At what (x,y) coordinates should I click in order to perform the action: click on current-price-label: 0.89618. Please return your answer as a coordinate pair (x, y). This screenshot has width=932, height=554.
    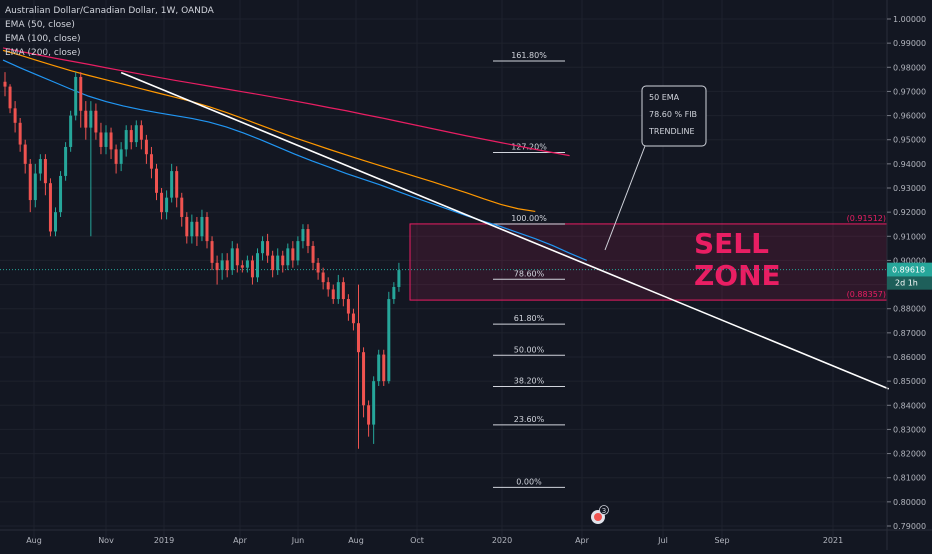
    Looking at the image, I should click on (908, 270).